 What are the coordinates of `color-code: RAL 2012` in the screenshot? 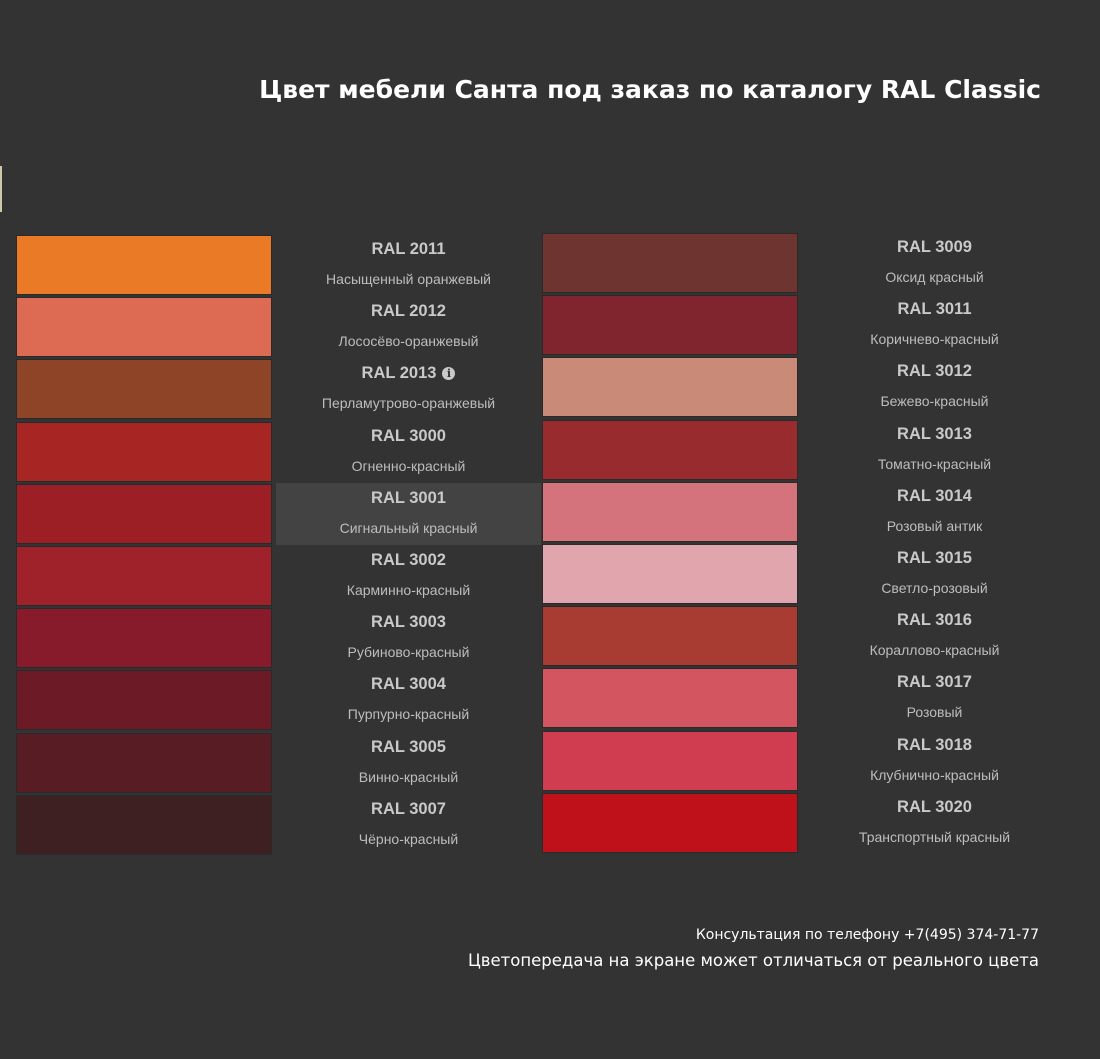 It's located at (408, 311).